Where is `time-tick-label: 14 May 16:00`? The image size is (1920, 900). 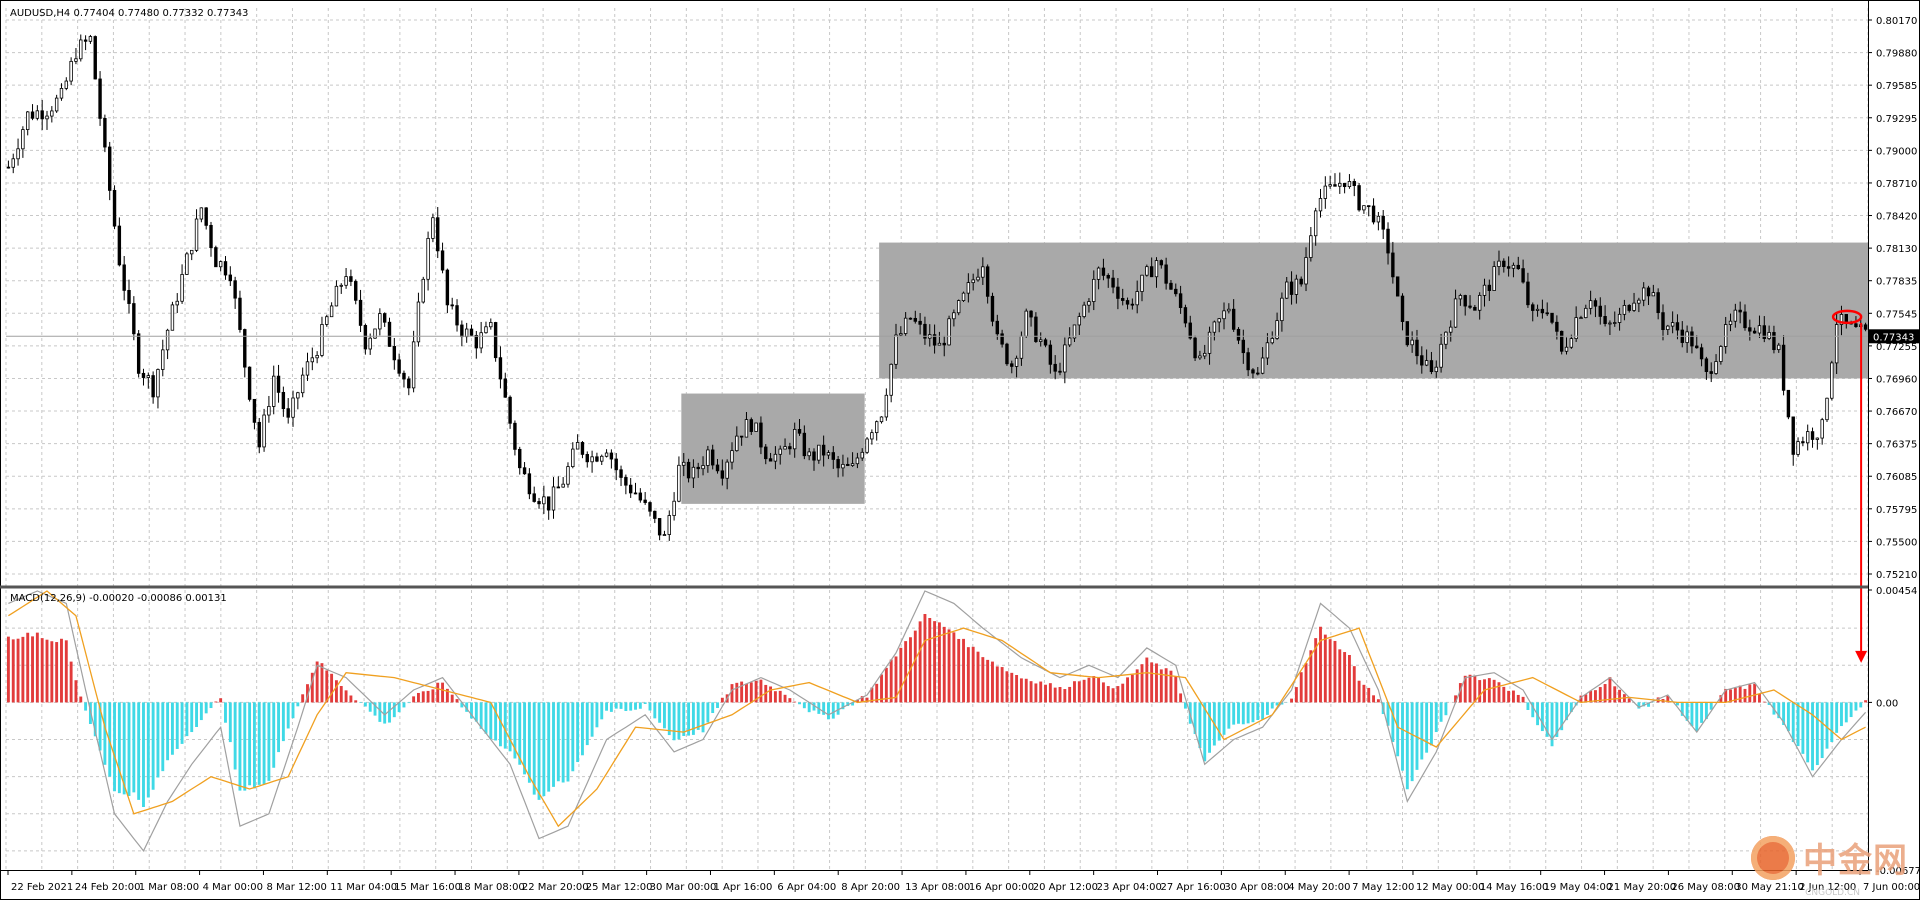
time-tick-label: 14 May 16:00 is located at coordinates (1514, 887).